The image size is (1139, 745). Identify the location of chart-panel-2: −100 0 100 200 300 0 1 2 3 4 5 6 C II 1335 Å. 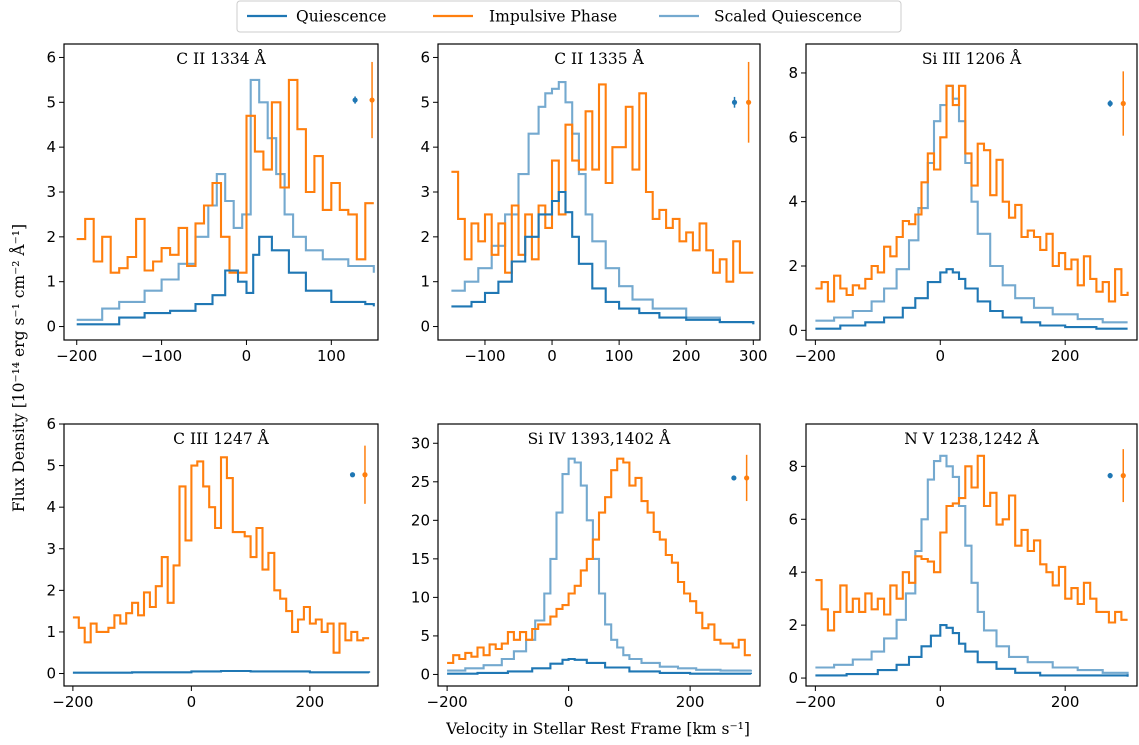
(594, 204).